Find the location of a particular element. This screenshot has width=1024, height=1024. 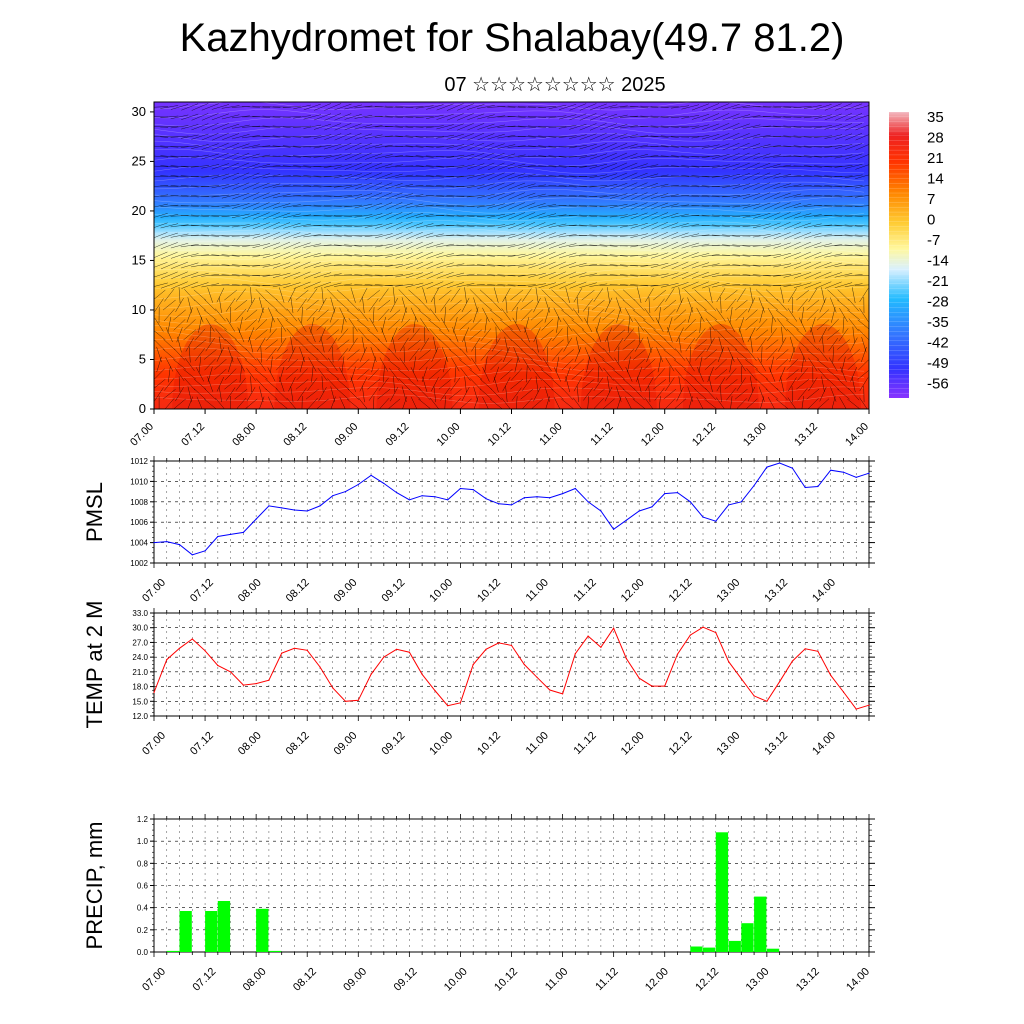

precip-x-tick-label: 14.00 is located at coordinates (858, 980).